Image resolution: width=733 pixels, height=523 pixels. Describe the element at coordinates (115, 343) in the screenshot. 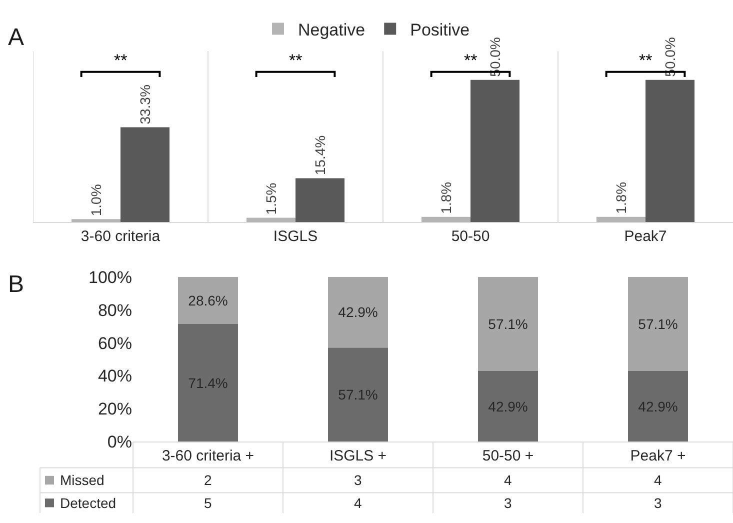

I see `y-tick-label: 60%` at that location.